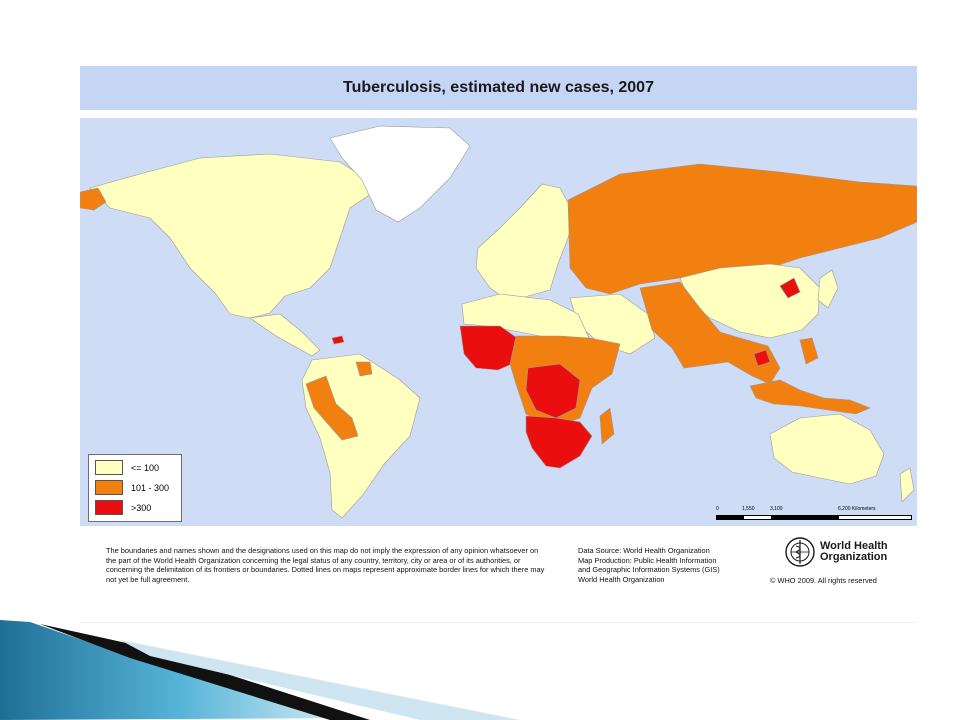 This screenshot has height=720, width=960. What do you see at coordinates (285, 335) in the screenshot?
I see `region-central-america` at bounding box center [285, 335].